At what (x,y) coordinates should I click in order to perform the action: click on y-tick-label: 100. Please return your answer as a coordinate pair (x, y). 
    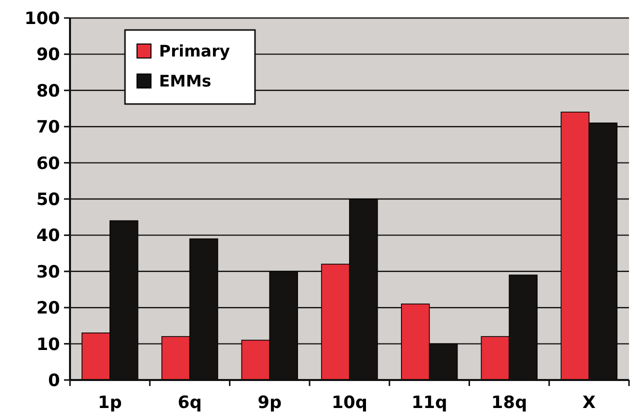
    Looking at the image, I should click on (42, 18).